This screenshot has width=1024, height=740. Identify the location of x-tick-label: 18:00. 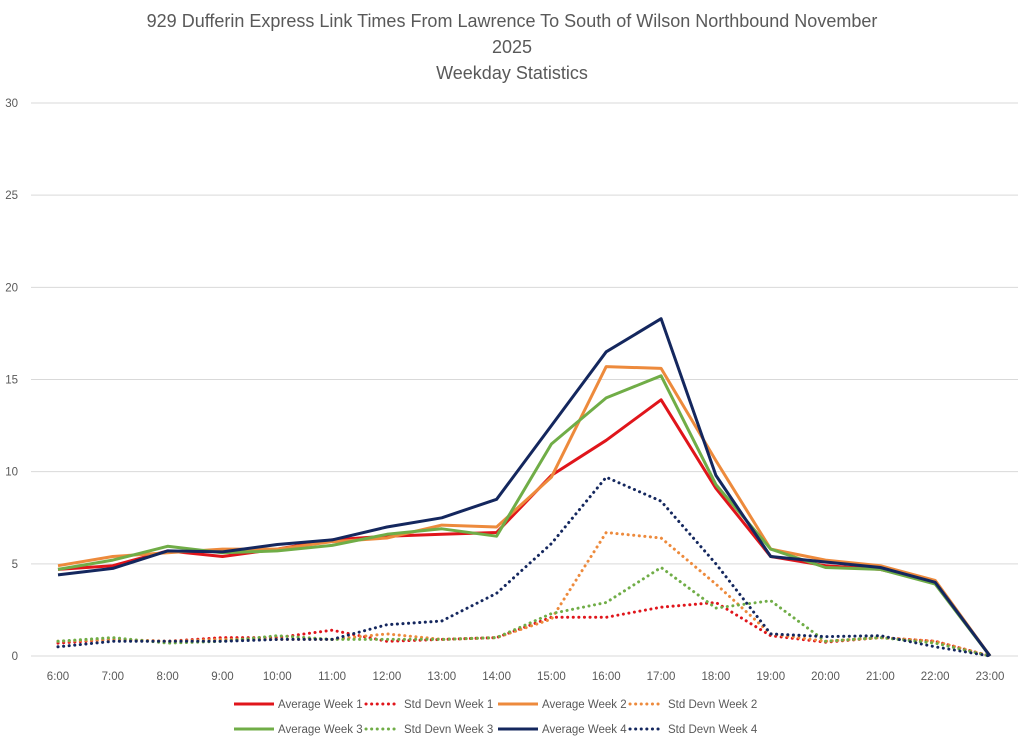
(715, 677).